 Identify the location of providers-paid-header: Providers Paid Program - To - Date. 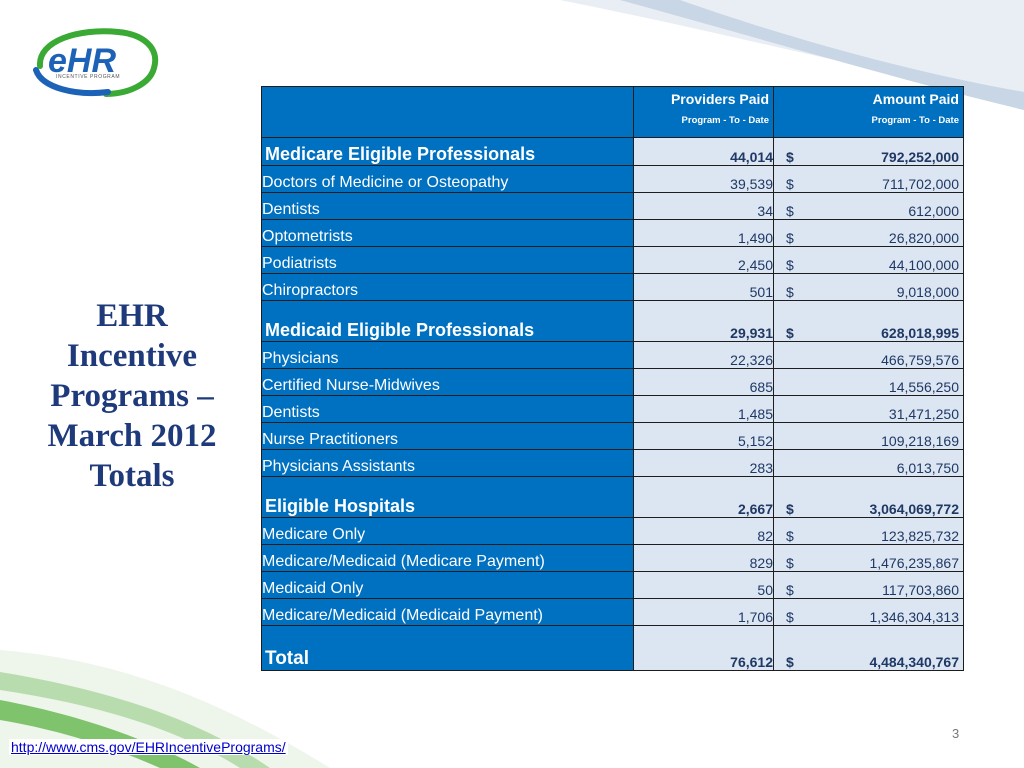
(703, 112).